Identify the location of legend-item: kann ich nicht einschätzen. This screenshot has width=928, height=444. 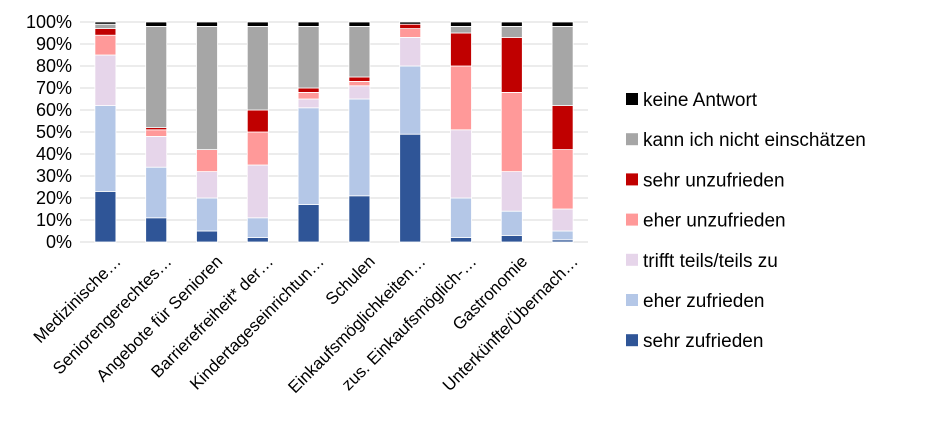
(746, 140).